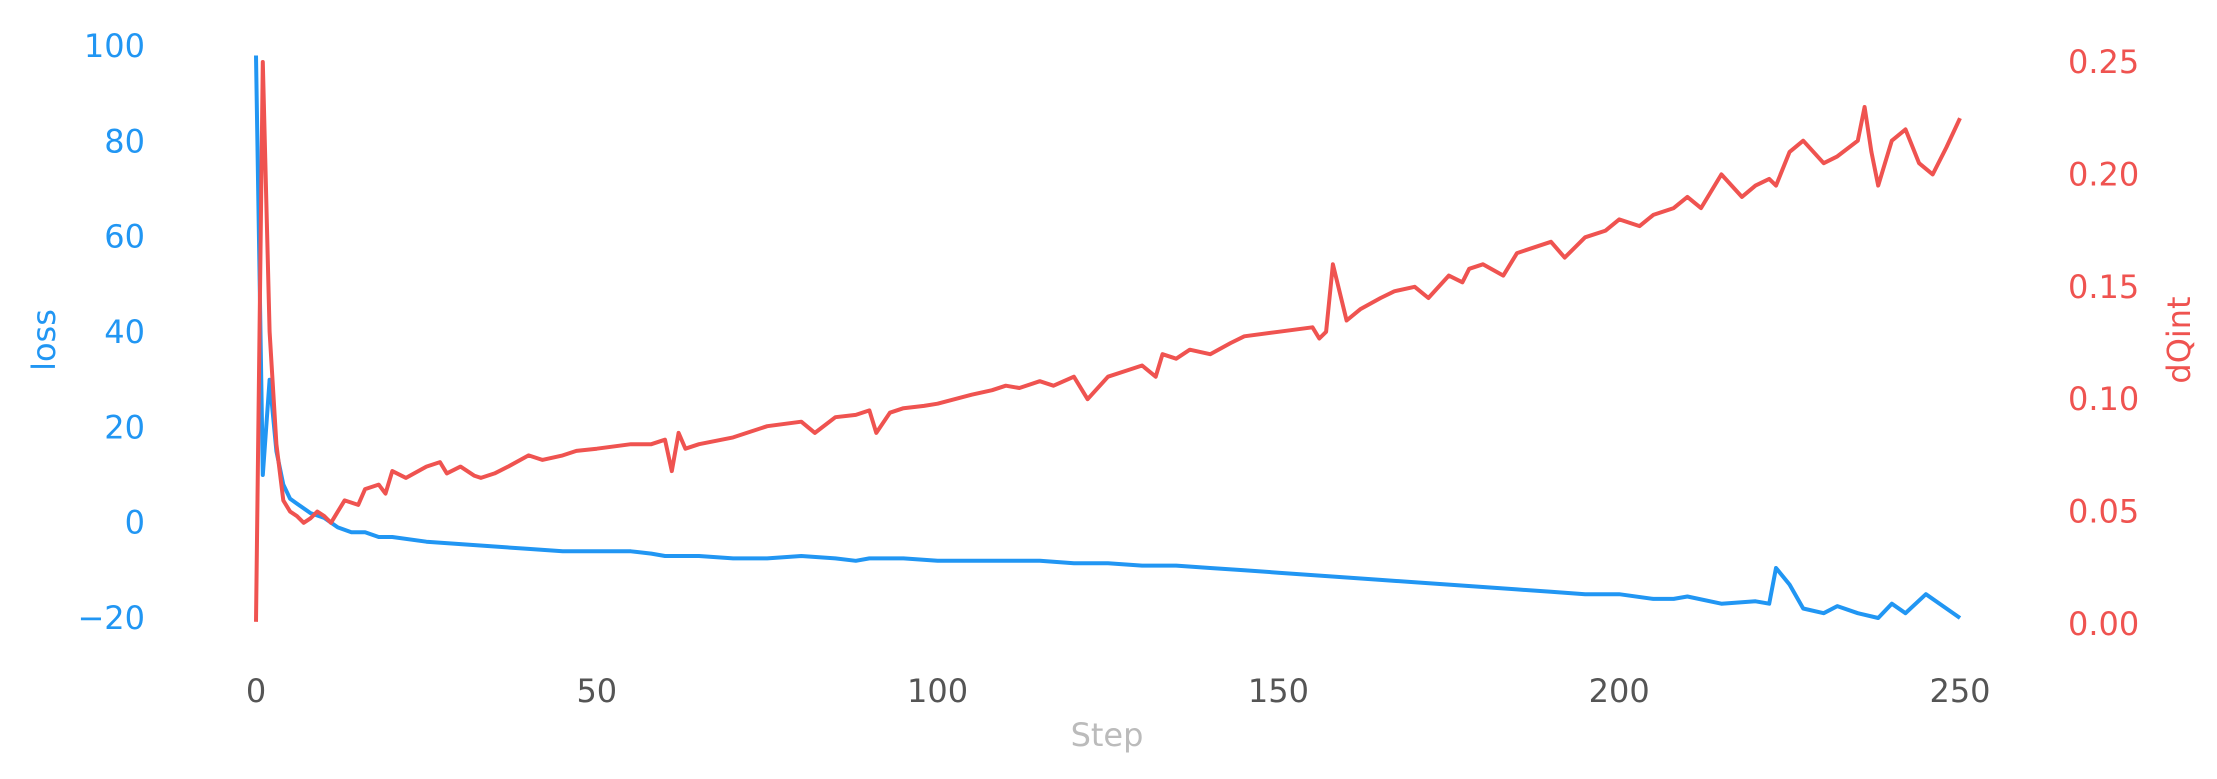 The height and width of the screenshot is (779, 2217). Describe the element at coordinates (2103, 399) in the screenshot. I see `right-tick-label: 0.10` at that location.